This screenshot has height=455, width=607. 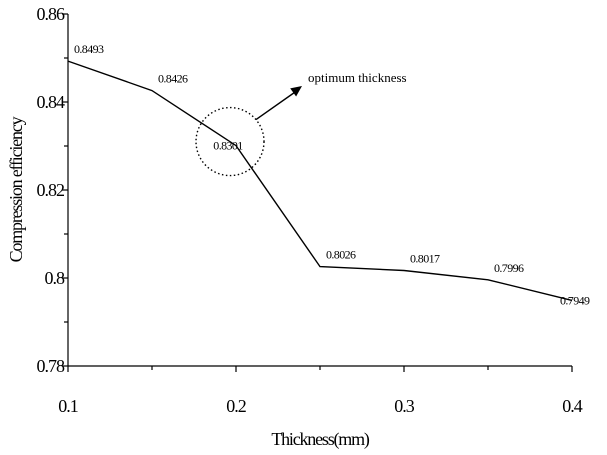 What do you see at coordinates (55, 278) in the screenshot?
I see `y-tick-label: 0.8` at bounding box center [55, 278].